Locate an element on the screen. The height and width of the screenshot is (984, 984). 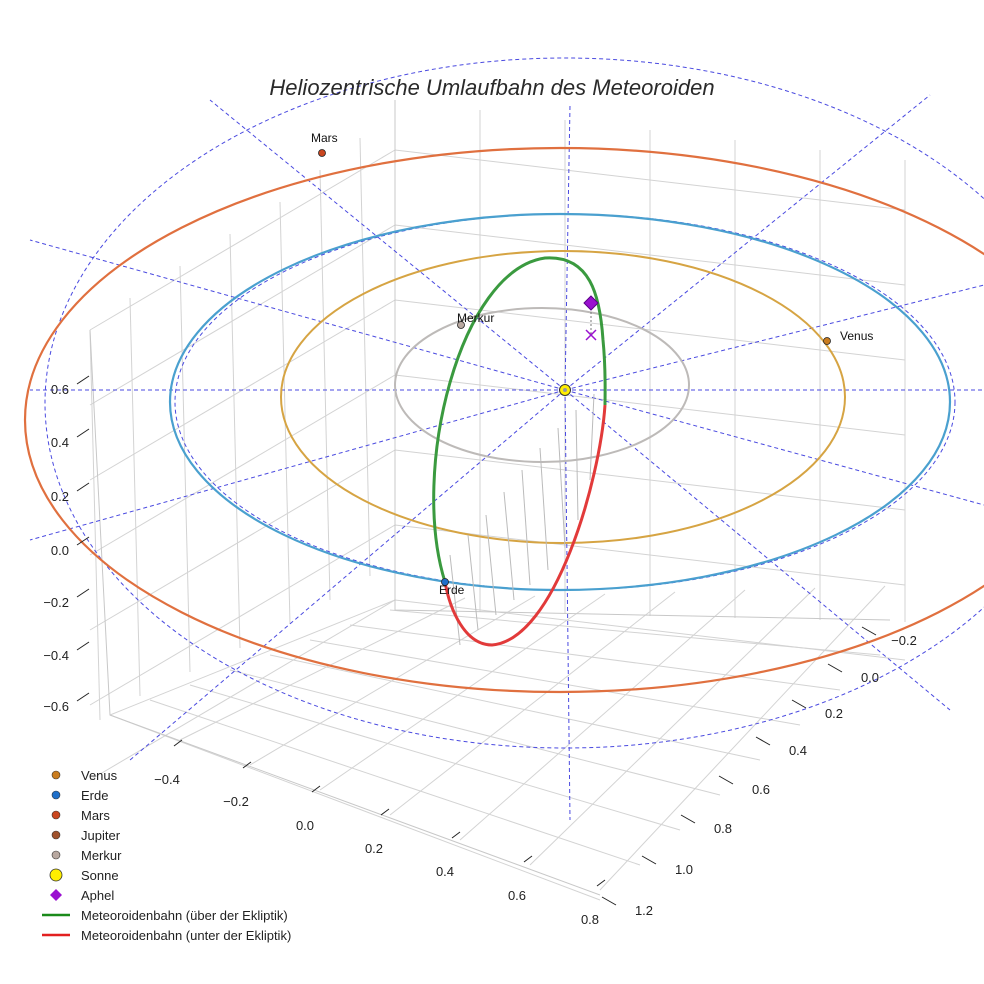
meteoroid-layer is located at coordinates (519, 451).